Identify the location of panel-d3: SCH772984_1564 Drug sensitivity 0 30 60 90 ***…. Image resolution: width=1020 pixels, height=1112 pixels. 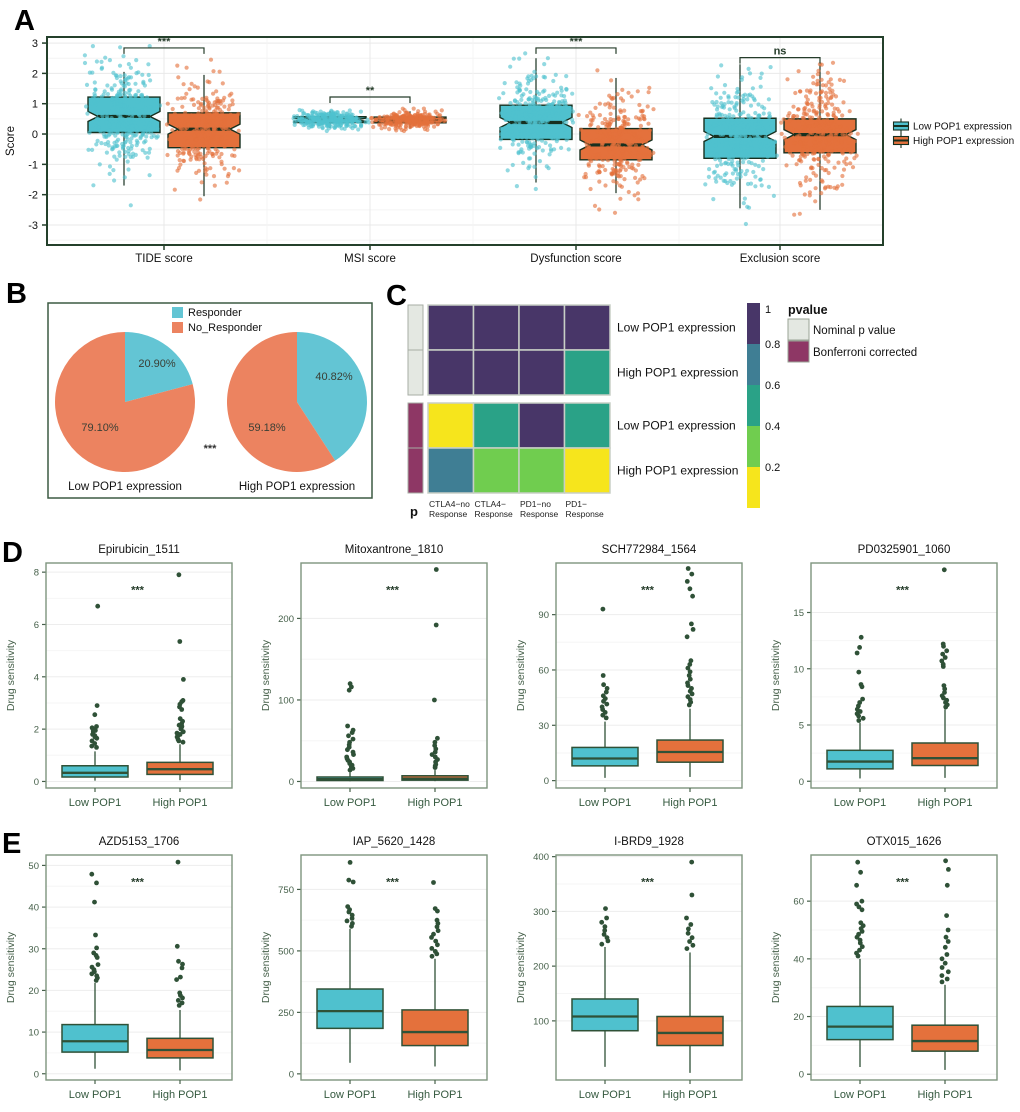
(629, 676).